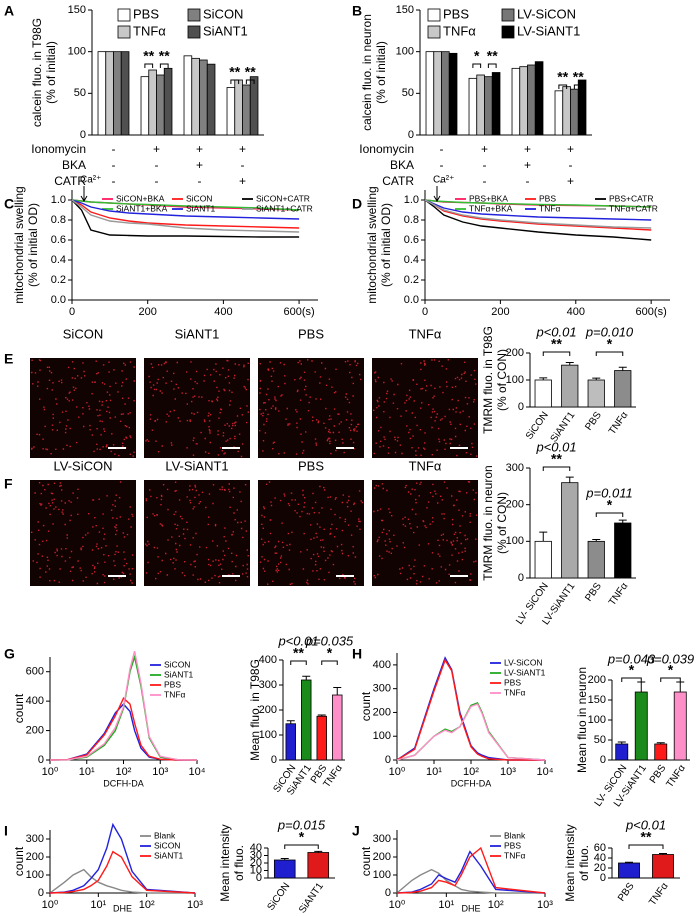 The height and width of the screenshot is (917, 700). Describe the element at coordinates (670, 658) in the screenshot. I see `significance-label: p=0.039` at that location.